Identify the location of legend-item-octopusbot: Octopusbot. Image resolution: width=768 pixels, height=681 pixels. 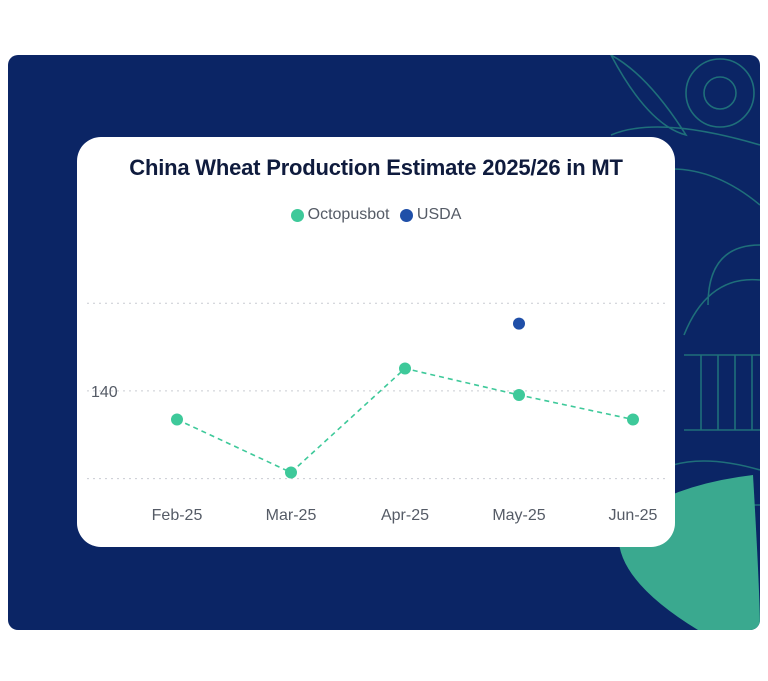
(340, 215).